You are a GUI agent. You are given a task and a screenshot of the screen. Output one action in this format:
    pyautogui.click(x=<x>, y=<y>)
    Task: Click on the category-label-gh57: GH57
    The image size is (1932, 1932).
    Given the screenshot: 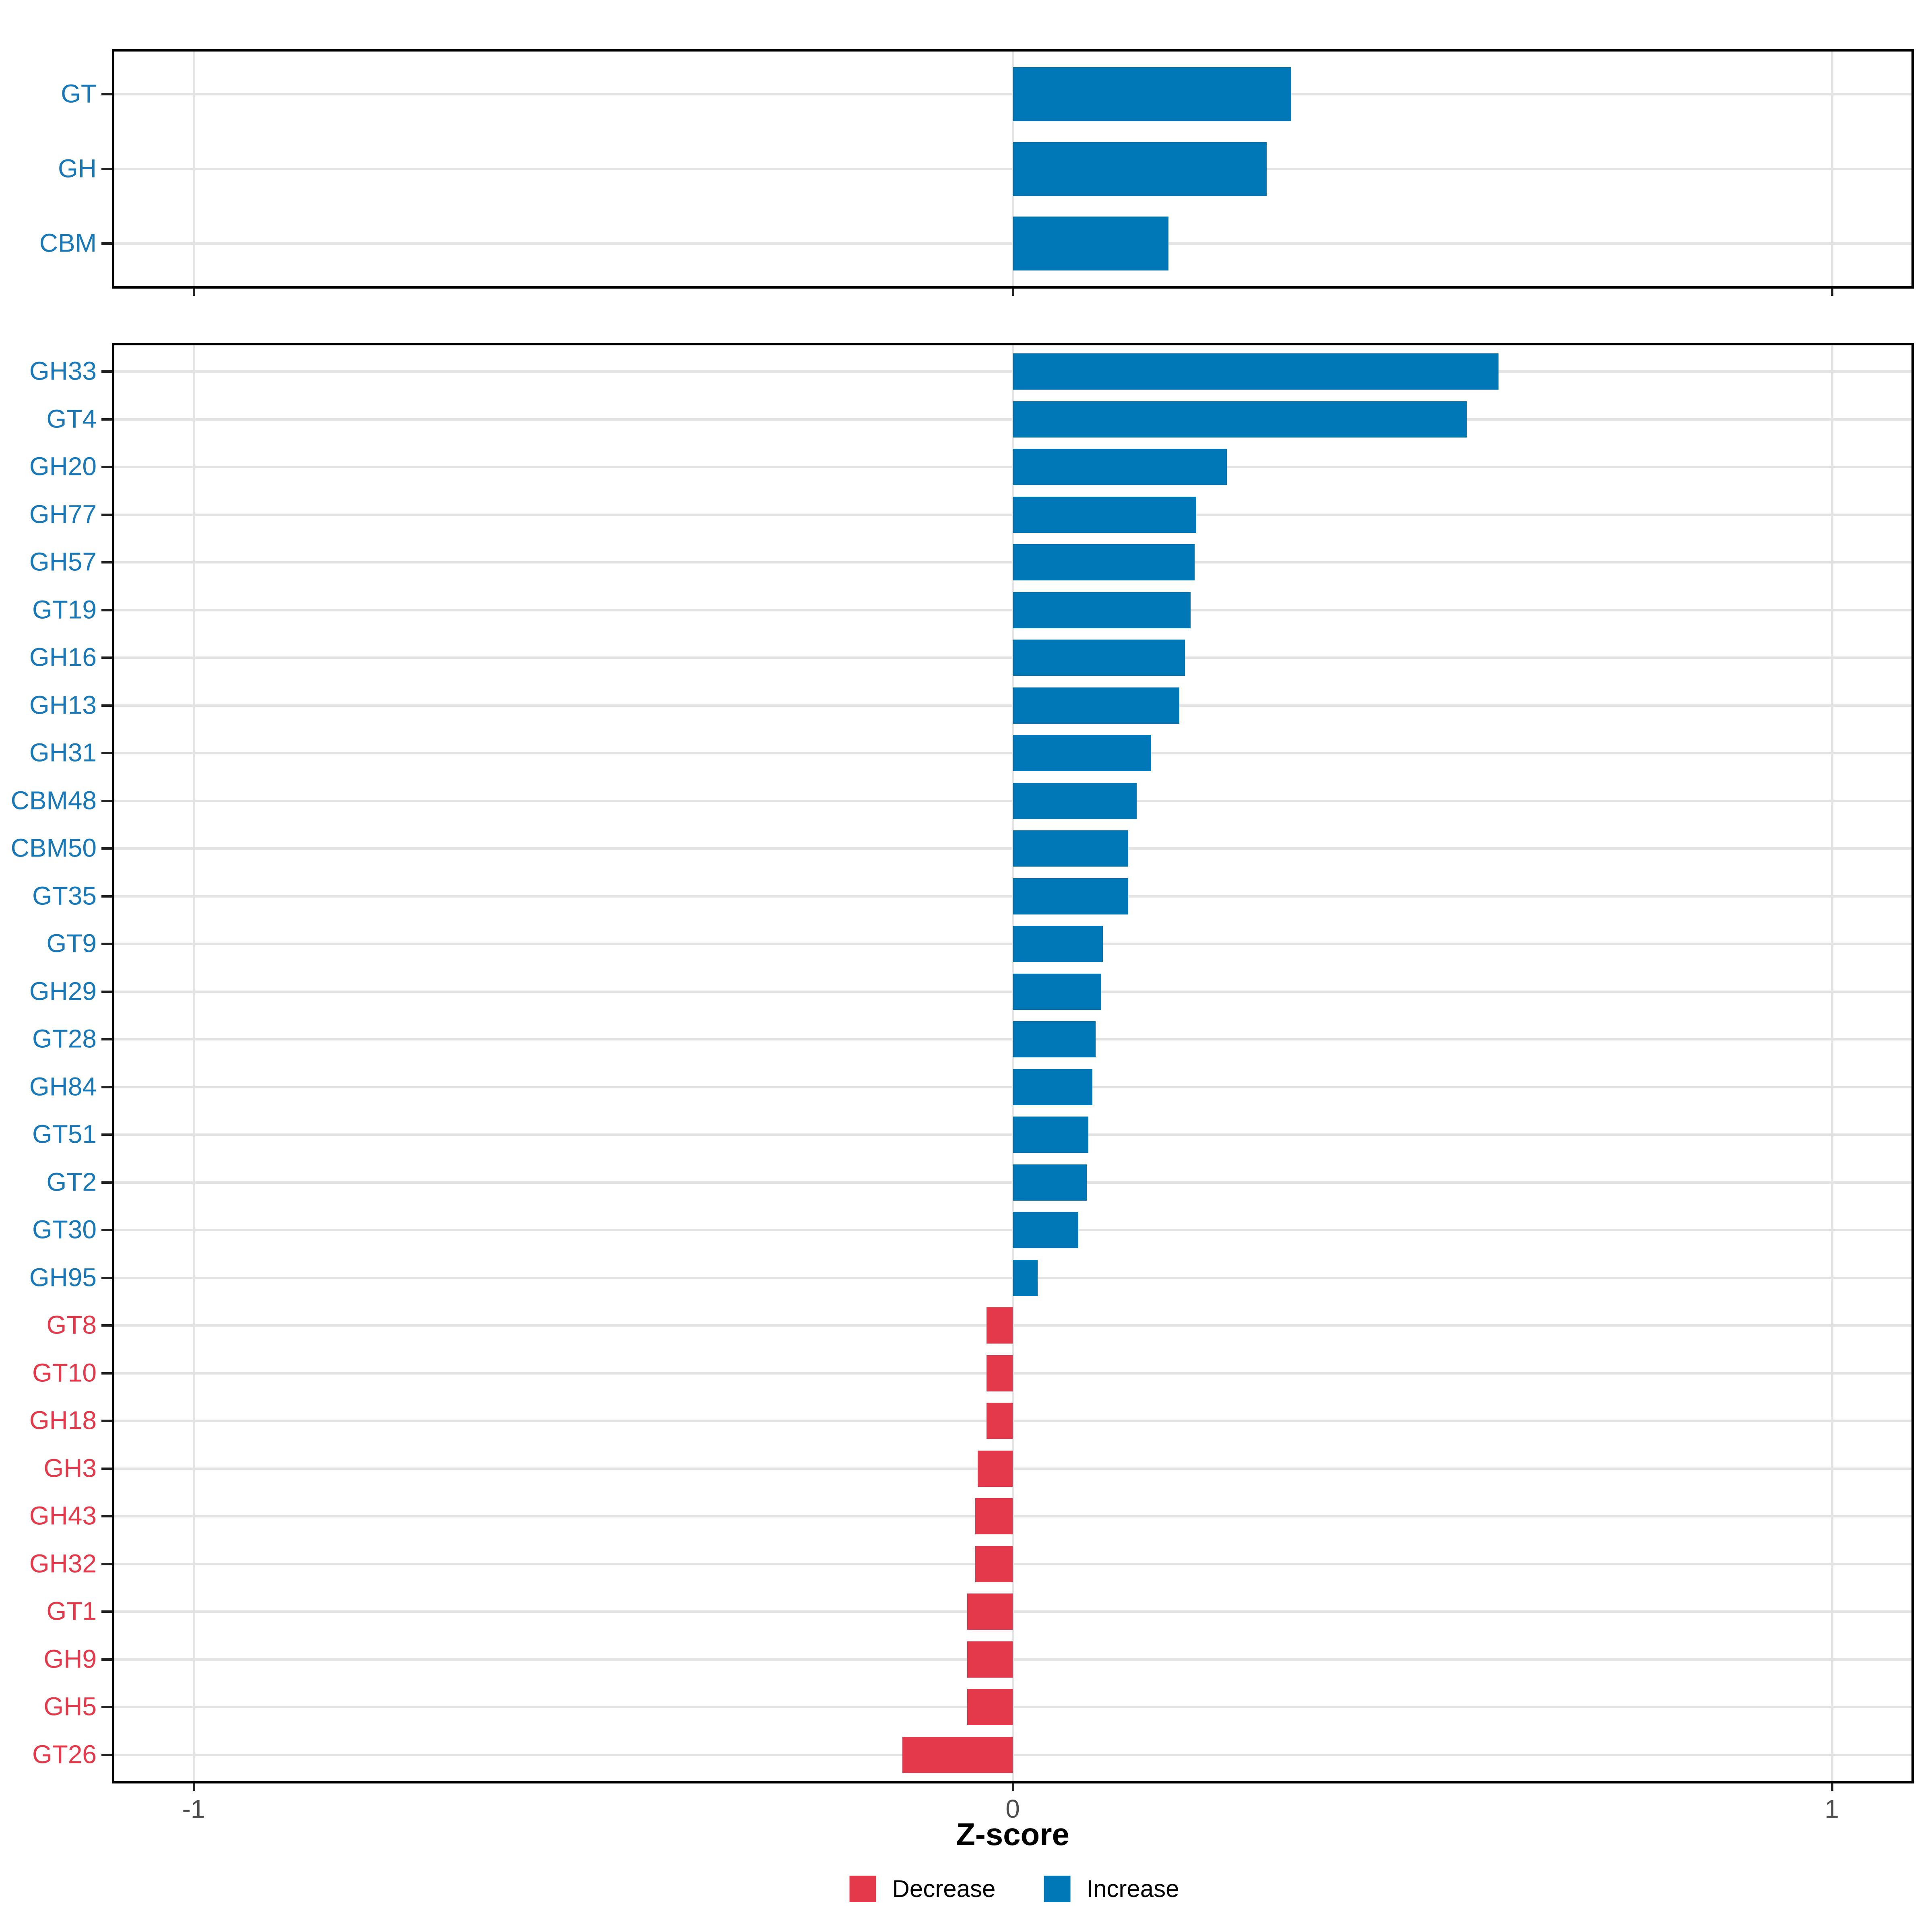 What is the action you would take?
    pyautogui.click(x=63, y=561)
    